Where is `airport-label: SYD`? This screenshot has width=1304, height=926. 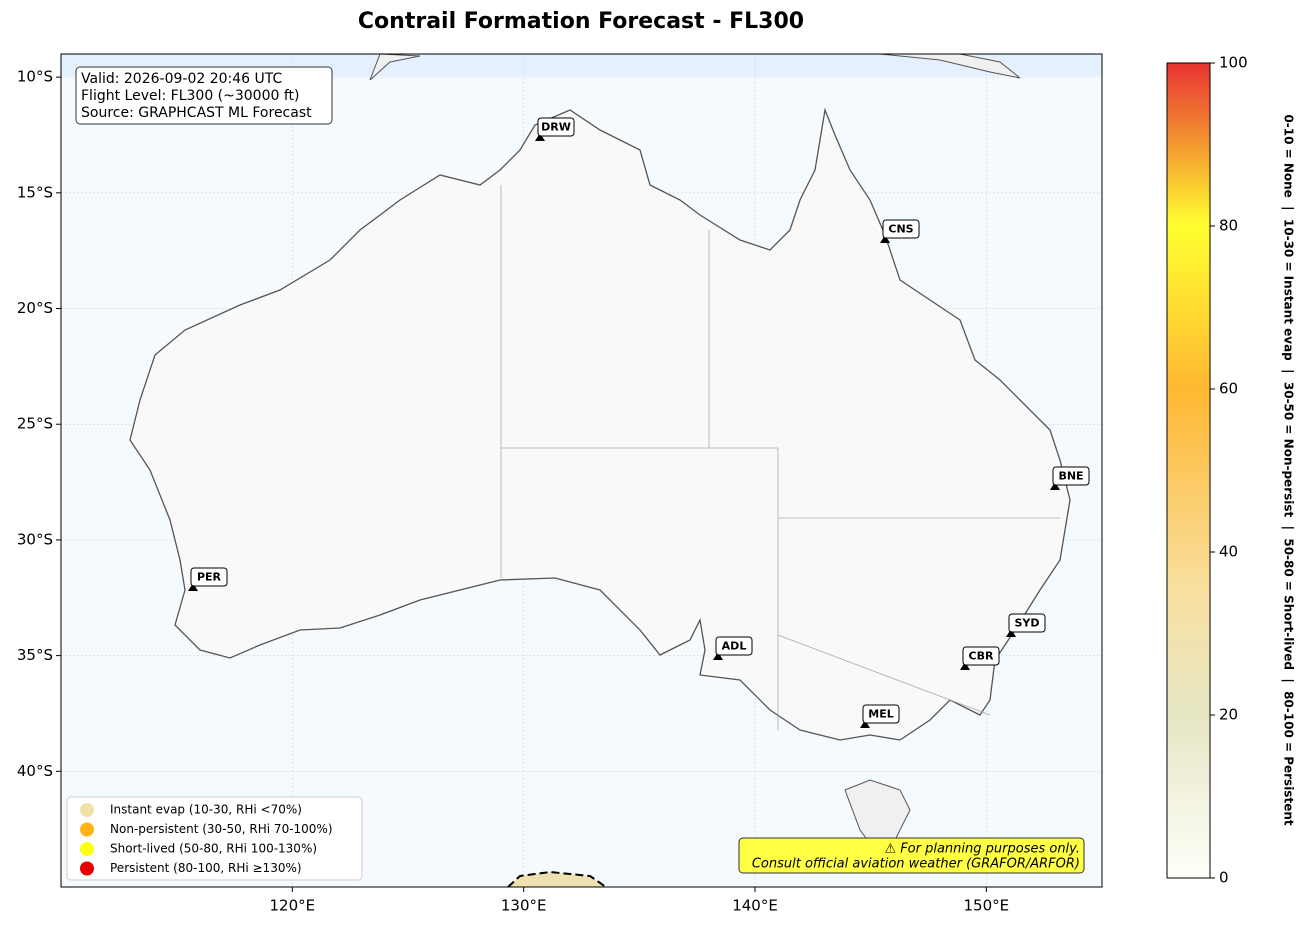 airport-label: SYD is located at coordinates (1026, 623).